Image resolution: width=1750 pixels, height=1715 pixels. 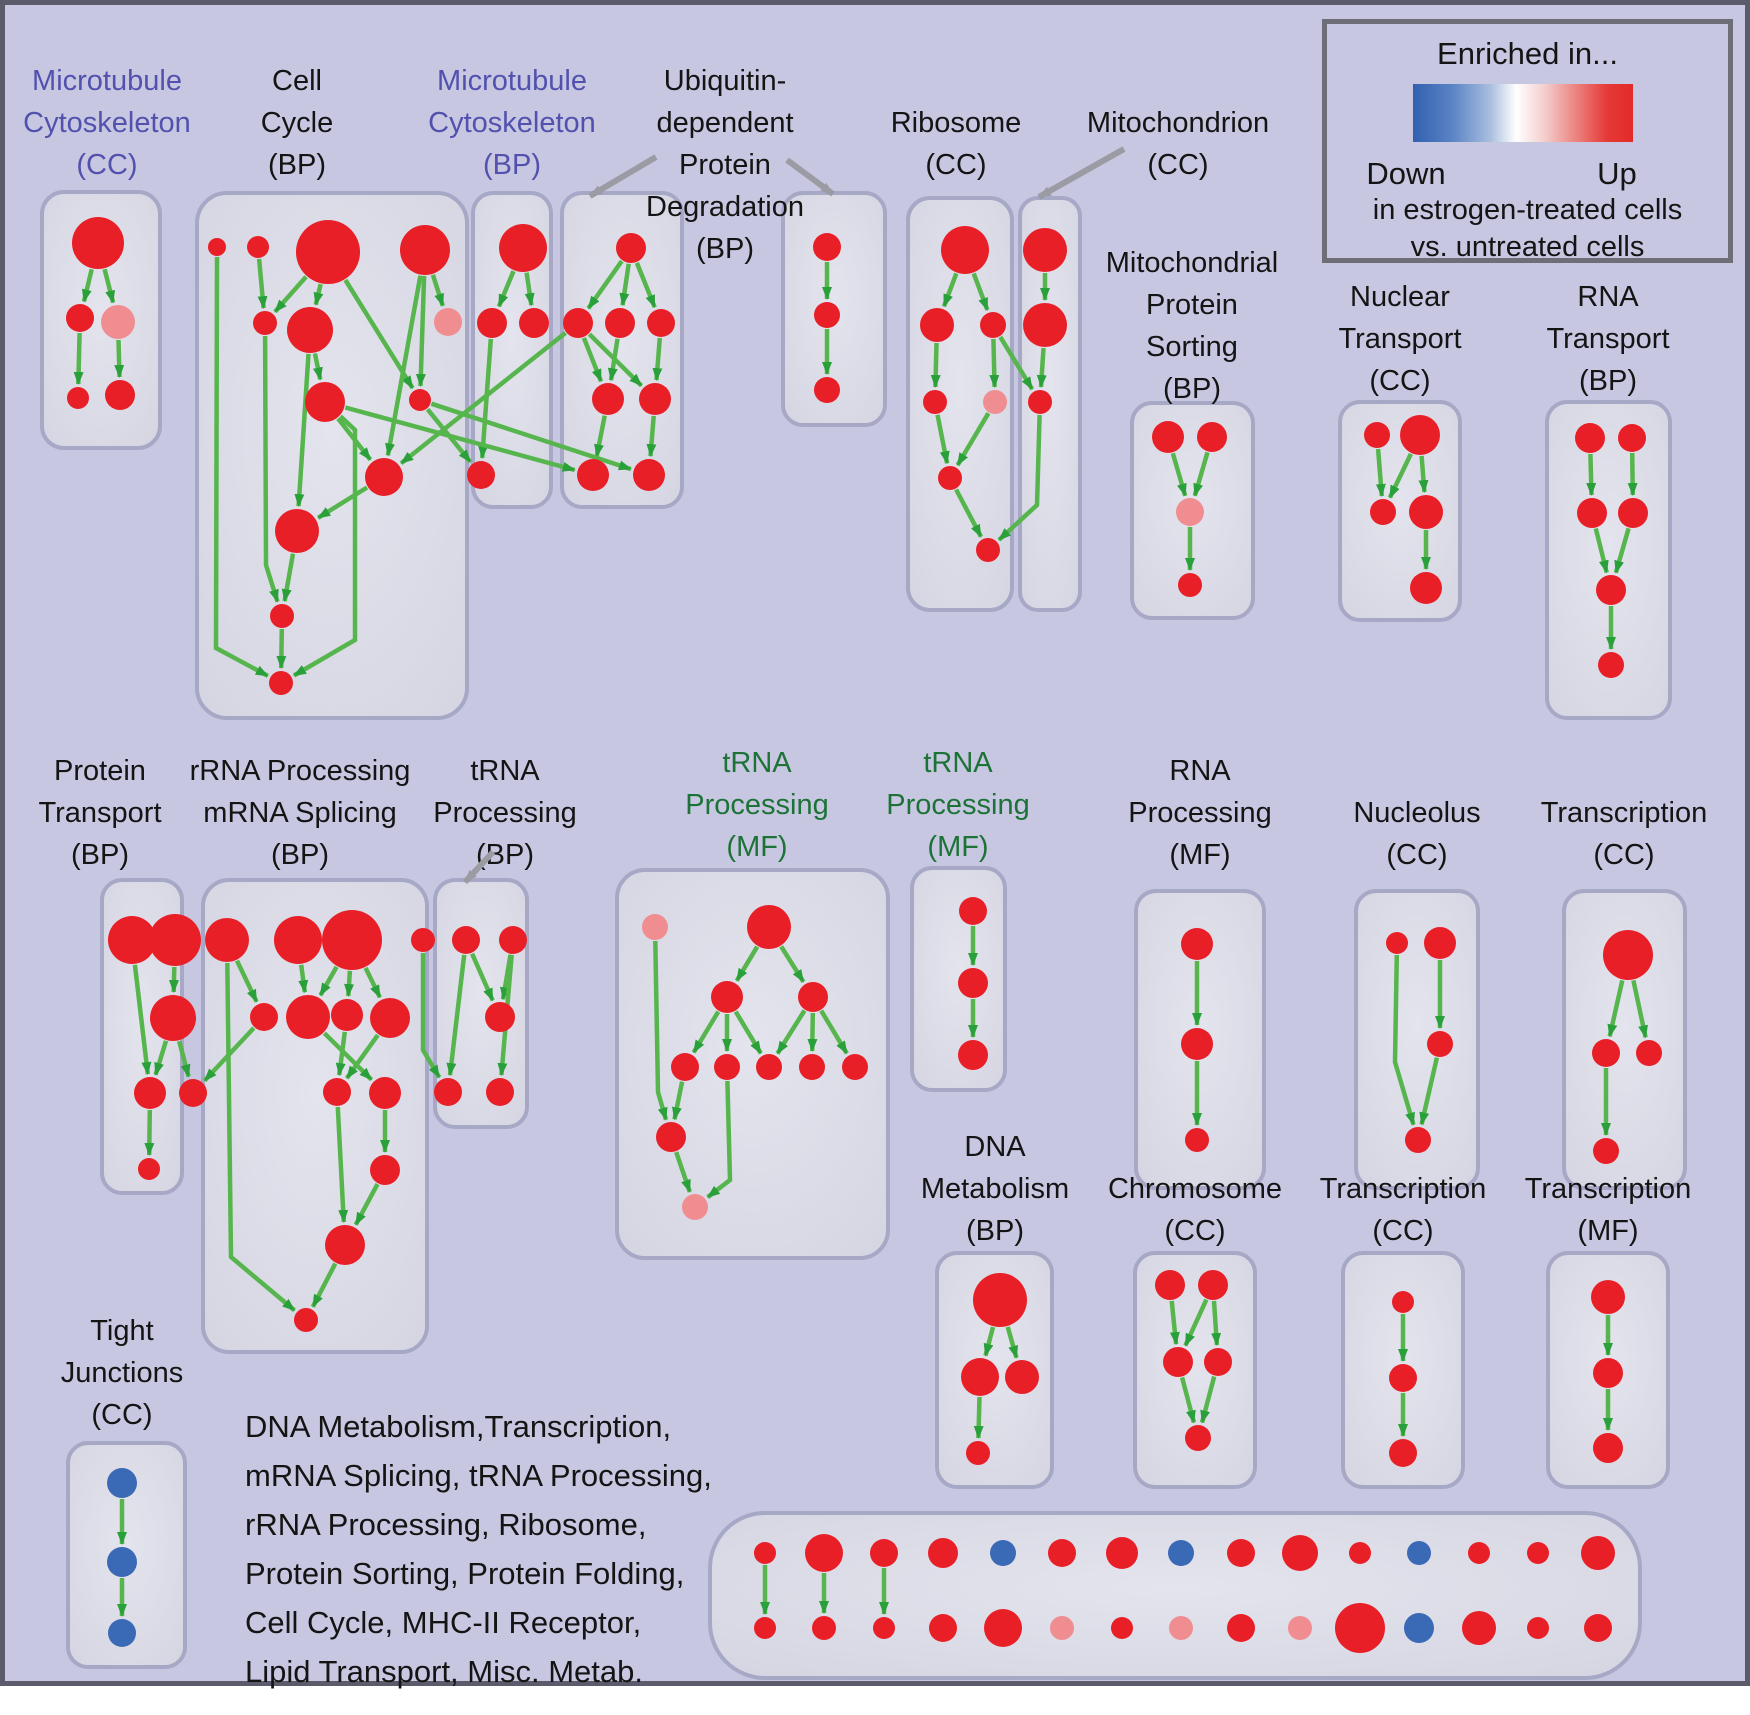 I want to click on cluster-label-transcription-cc-a: Transcription (CC), so click(x=1624, y=834).